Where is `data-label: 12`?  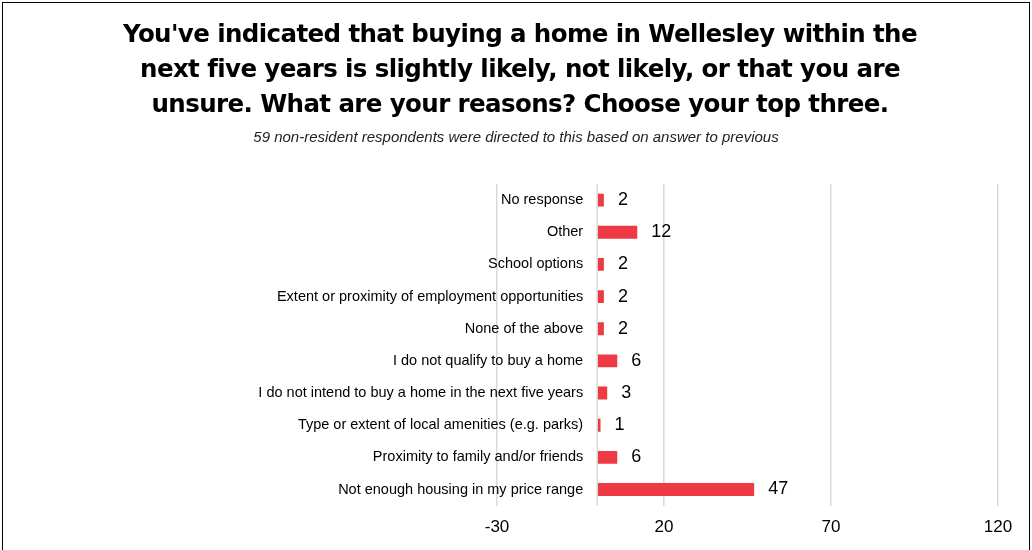
data-label: 12 is located at coordinates (661, 231).